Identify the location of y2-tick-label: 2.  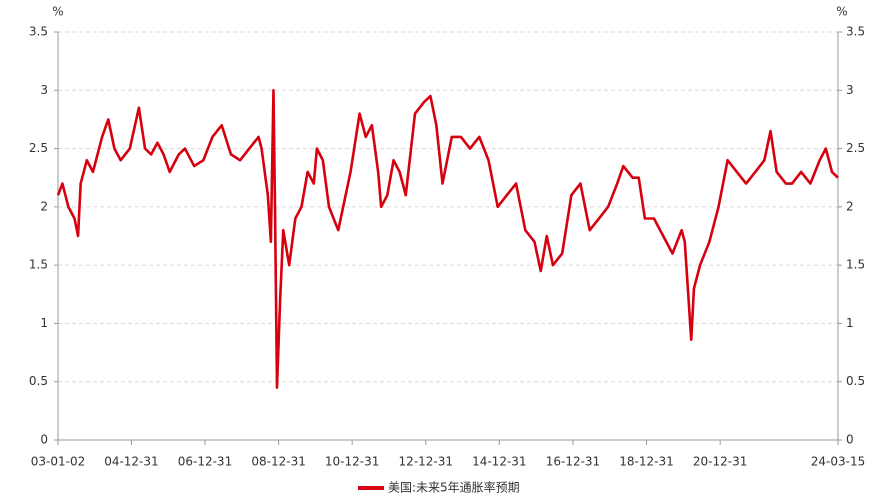
(850, 206).